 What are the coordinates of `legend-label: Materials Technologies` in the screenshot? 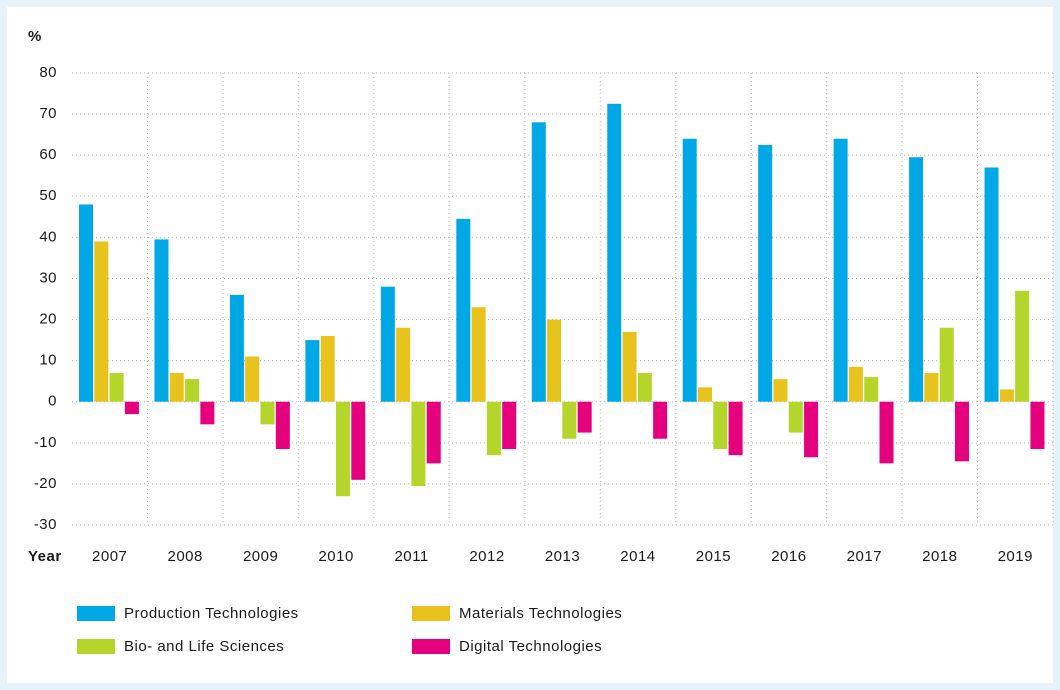 It's located at (540, 613).